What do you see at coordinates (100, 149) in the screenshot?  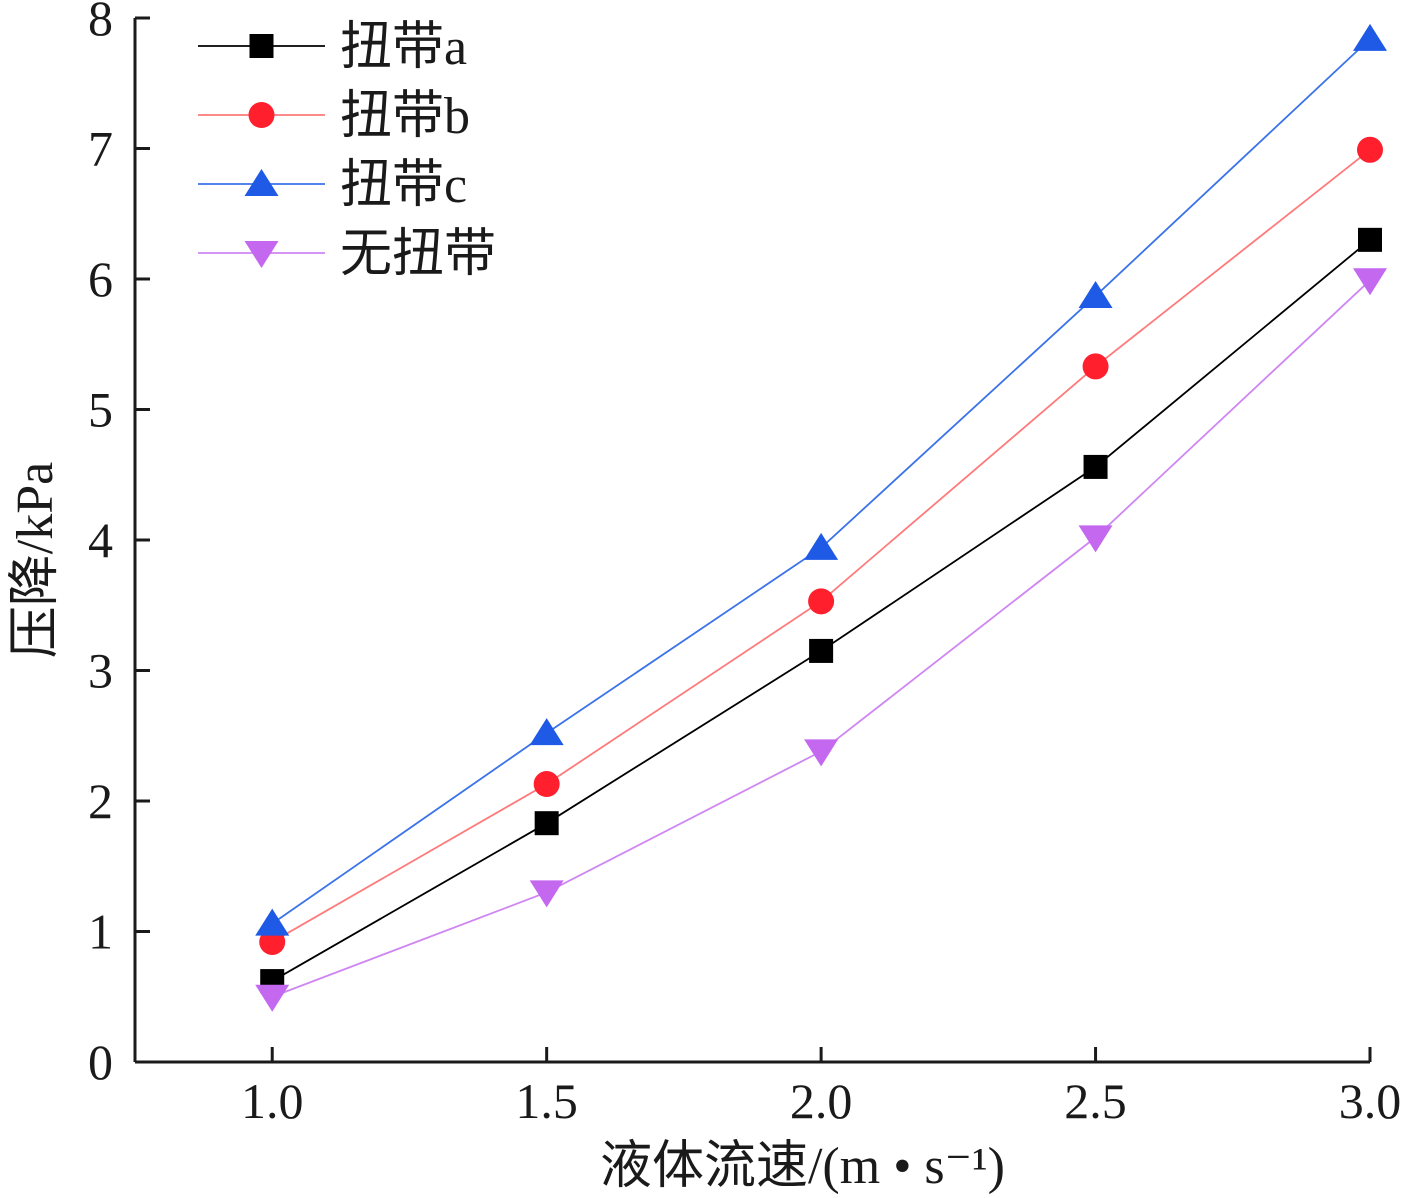 I see `y-tick-label: 7` at bounding box center [100, 149].